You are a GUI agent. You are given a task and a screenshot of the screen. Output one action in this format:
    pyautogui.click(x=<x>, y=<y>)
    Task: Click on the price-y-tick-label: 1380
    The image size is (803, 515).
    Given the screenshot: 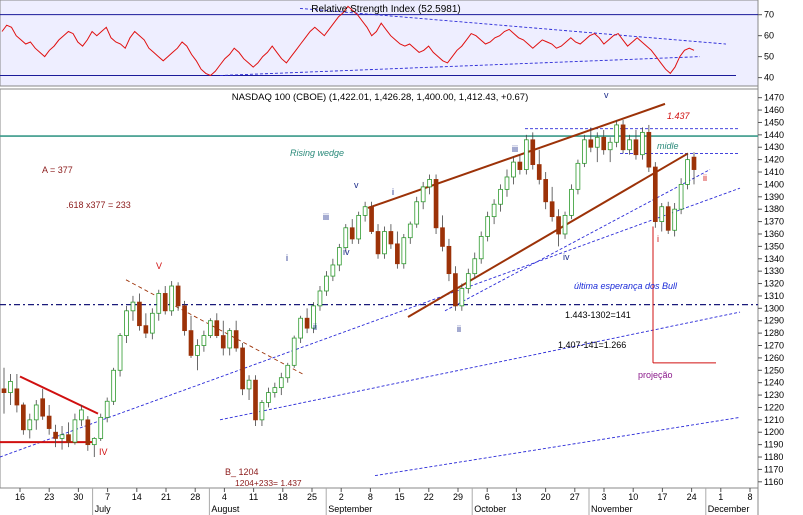 What is the action you would take?
    pyautogui.click(x=774, y=209)
    